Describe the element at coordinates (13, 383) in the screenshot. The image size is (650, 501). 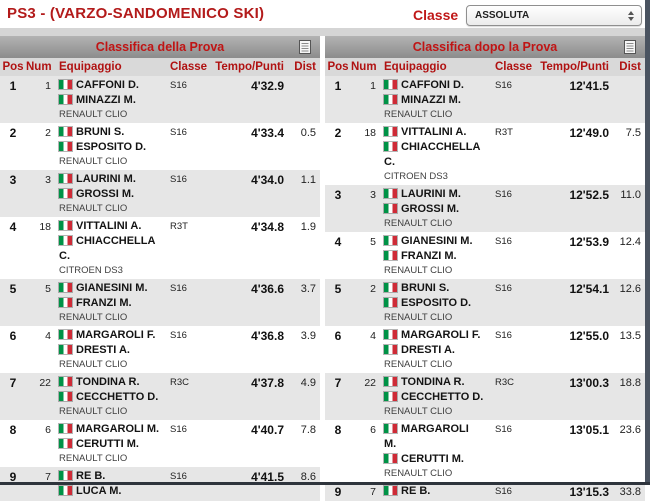
I see `position-value: 7` at that location.